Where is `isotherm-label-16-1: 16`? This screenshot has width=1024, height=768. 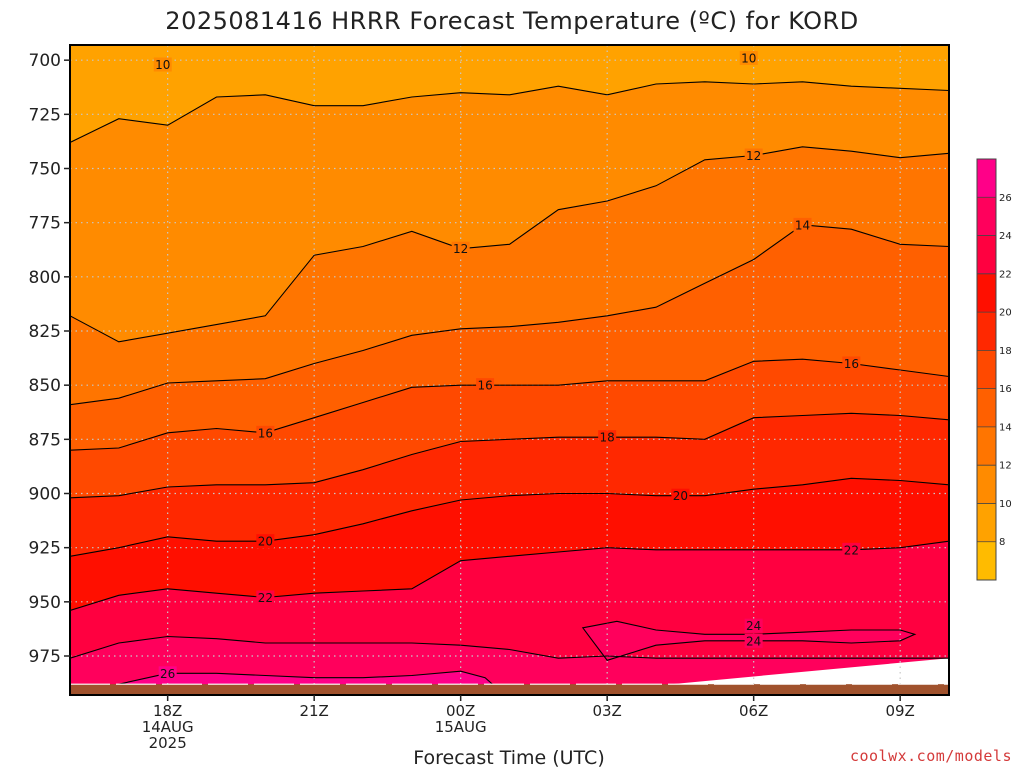 isotherm-label-16-1: 16 is located at coordinates (484, 386).